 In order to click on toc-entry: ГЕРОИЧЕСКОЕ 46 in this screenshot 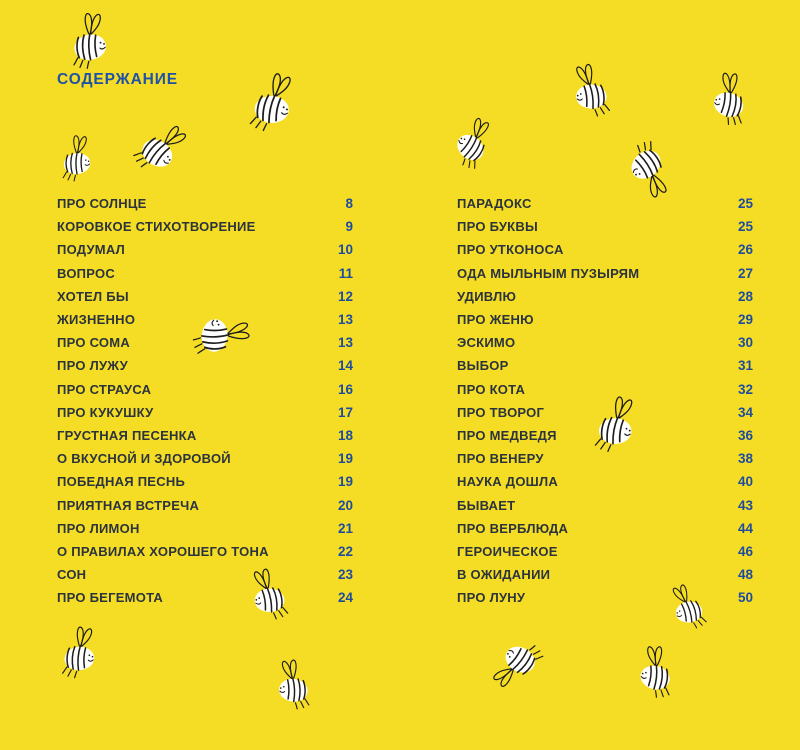, I will do `click(605, 551)`.